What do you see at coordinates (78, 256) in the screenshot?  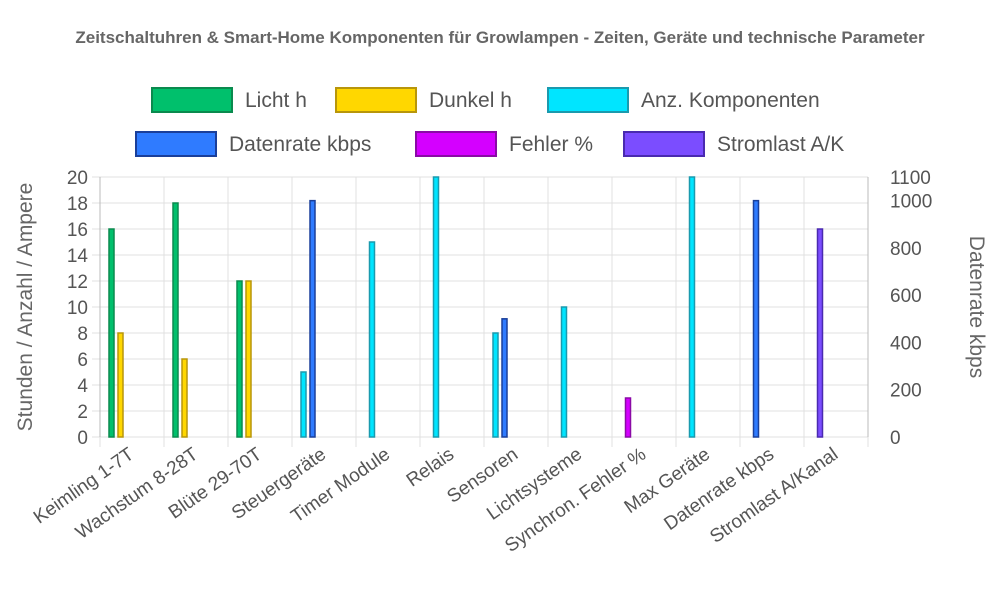 I see `y-tick-left: 14` at bounding box center [78, 256].